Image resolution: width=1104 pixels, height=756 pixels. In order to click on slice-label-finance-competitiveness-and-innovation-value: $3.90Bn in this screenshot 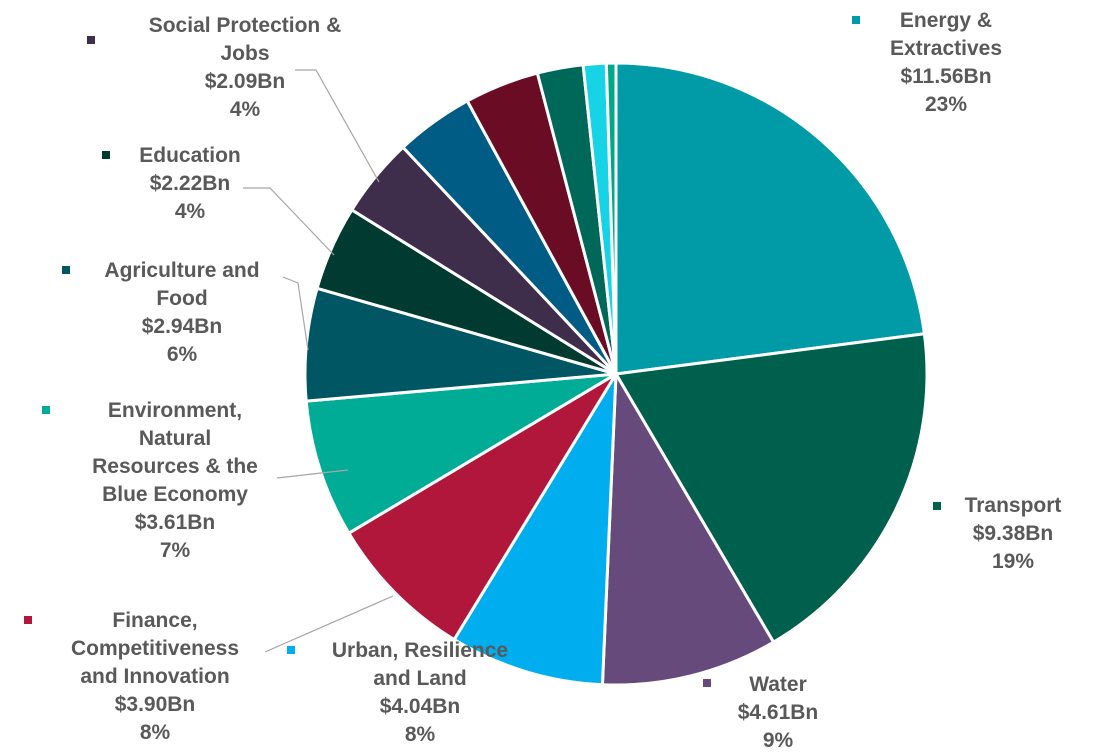, I will do `click(155, 704)`.